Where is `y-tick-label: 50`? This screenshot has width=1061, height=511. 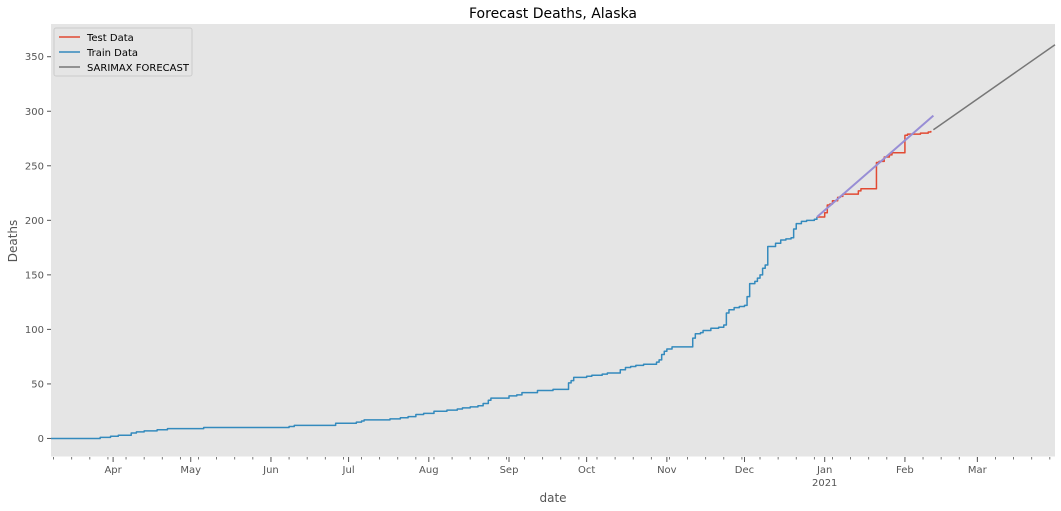
y-tick-label: 50 is located at coordinates (37, 384).